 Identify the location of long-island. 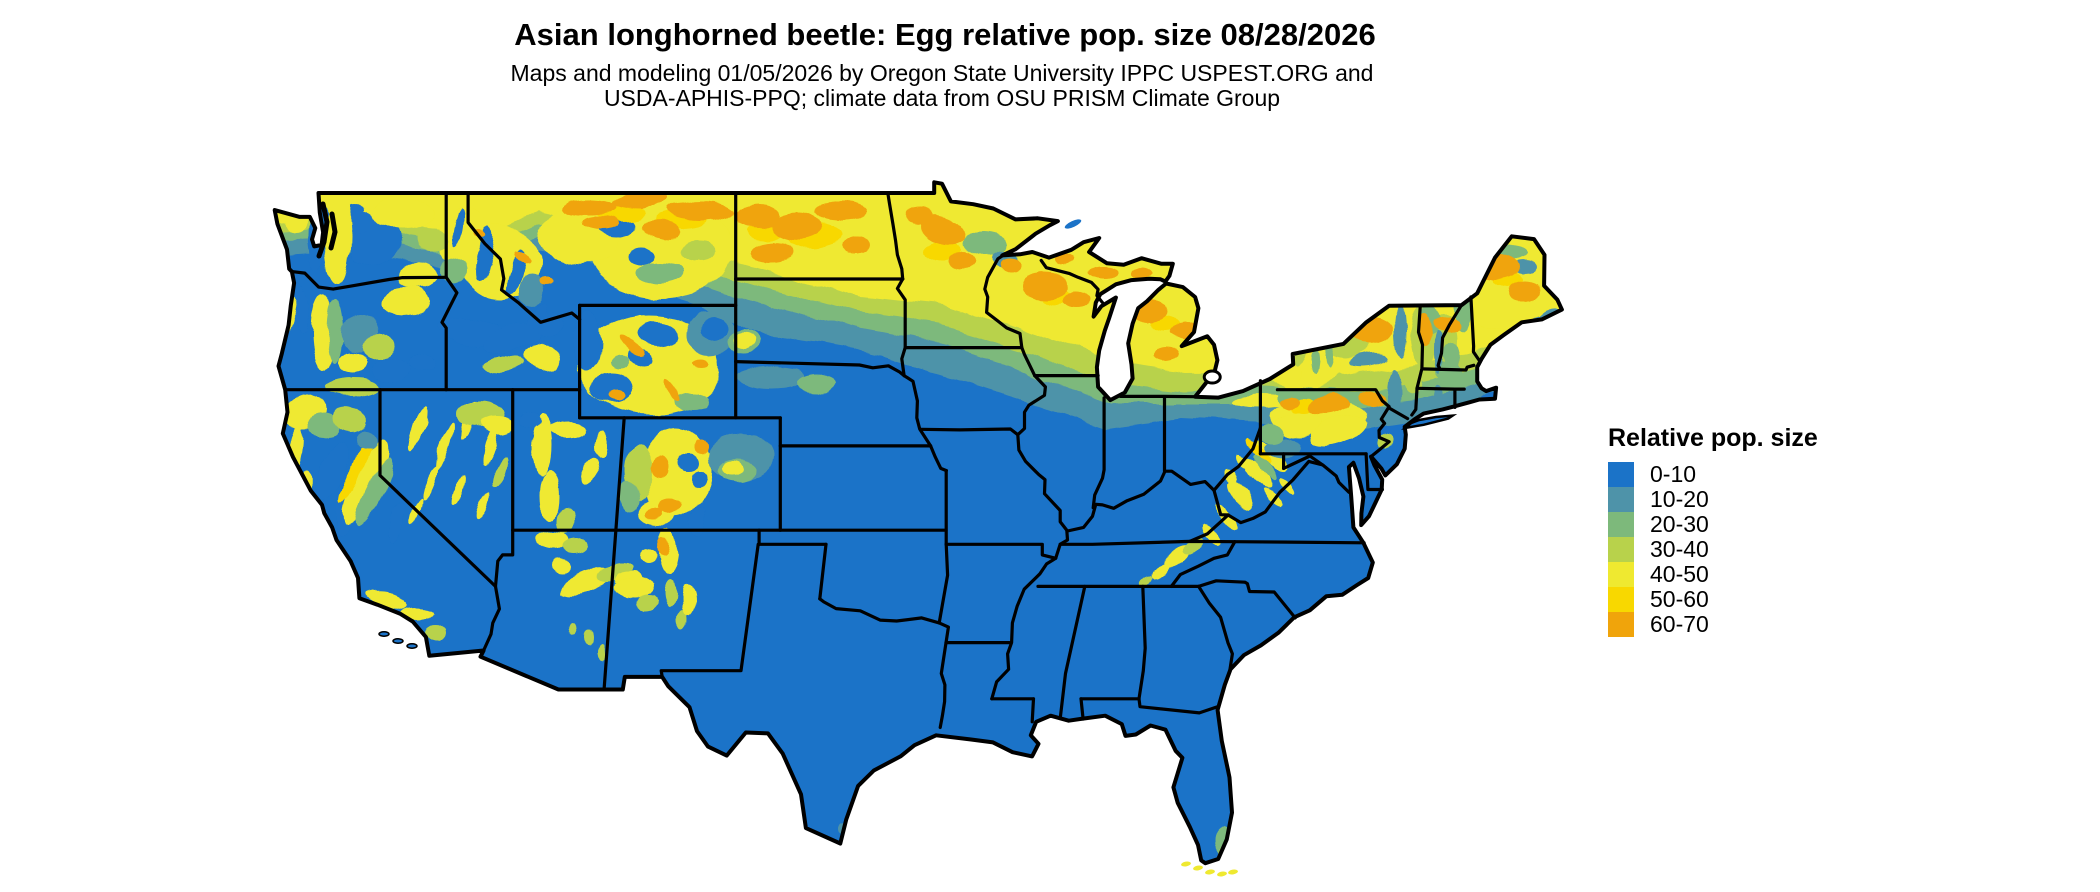
(1429, 421).